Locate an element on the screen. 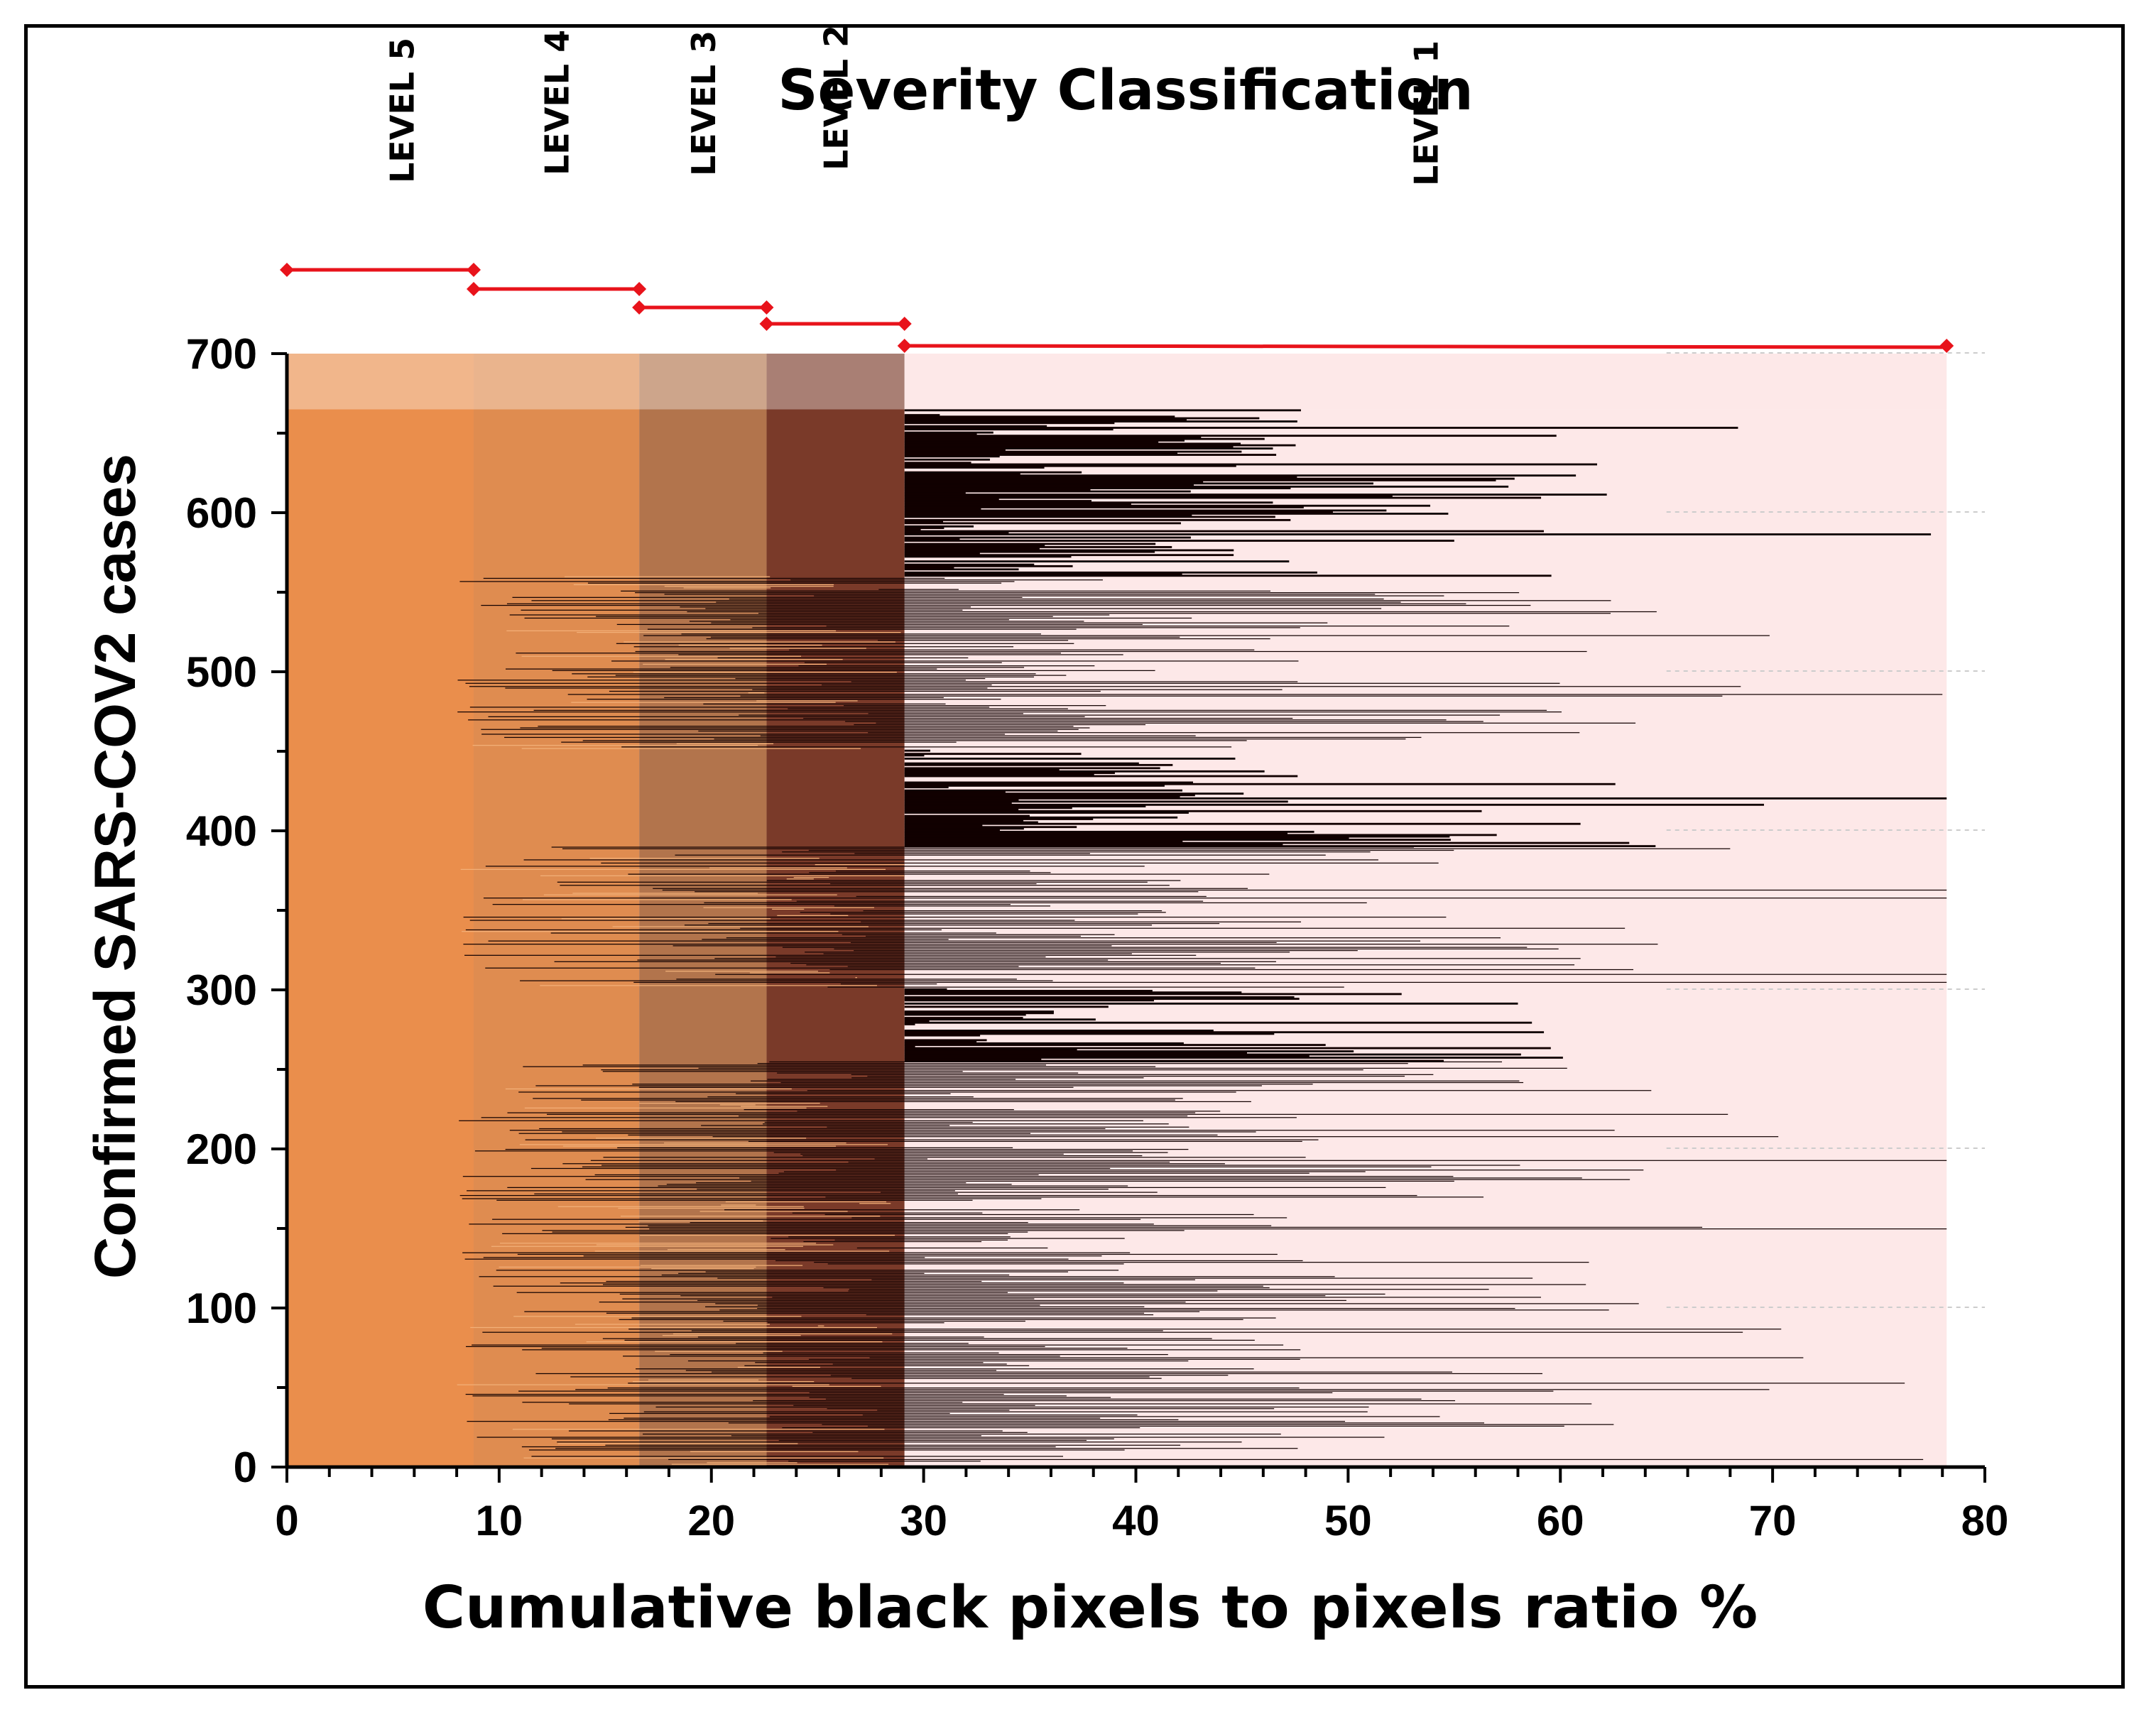 This screenshot has height=1717, width=2156. level-3-cap is located at coordinates (703, 382).